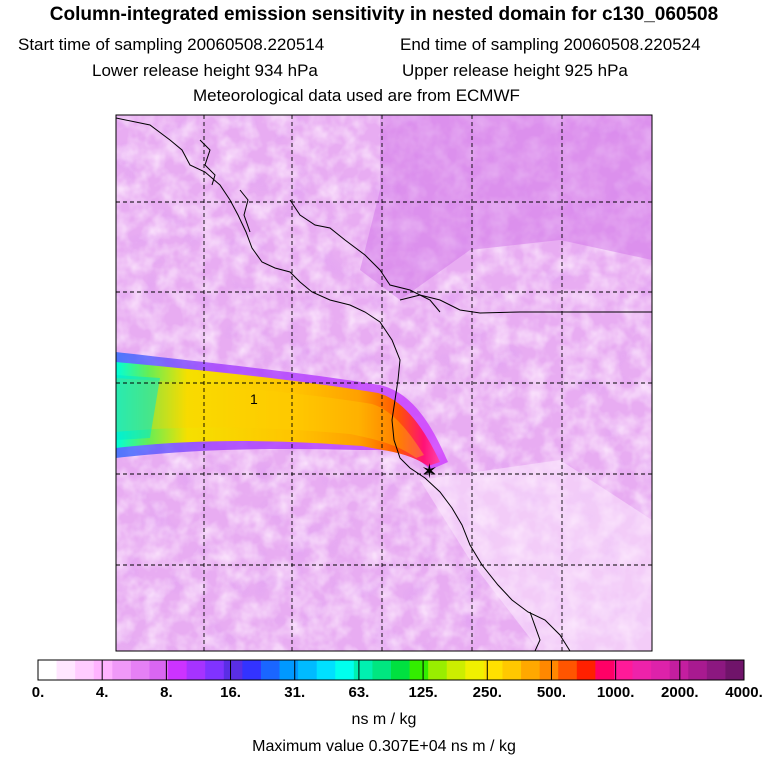  Describe the element at coordinates (171, 44) in the screenshot. I see `start-time-label: Start time of sampling 20060508.220514` at that location.